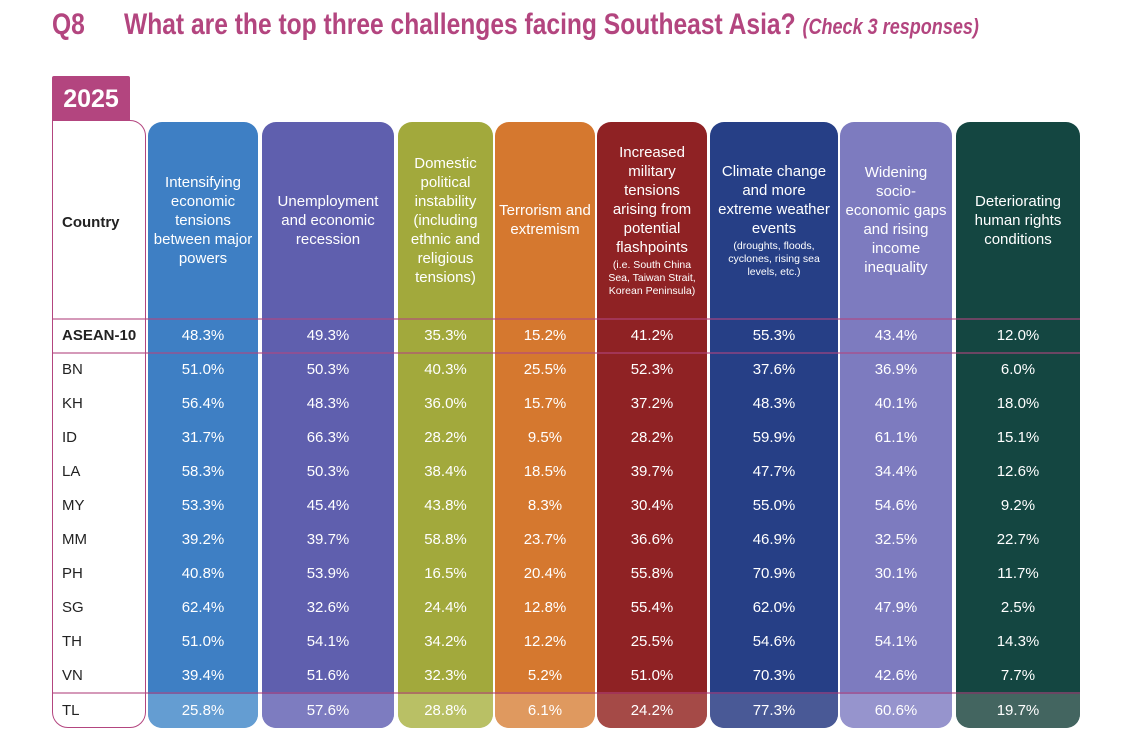  What do you see at coordinates (73, 607) in the screenshot?
I see `country-label: SG` at bounding box center [73, 607].